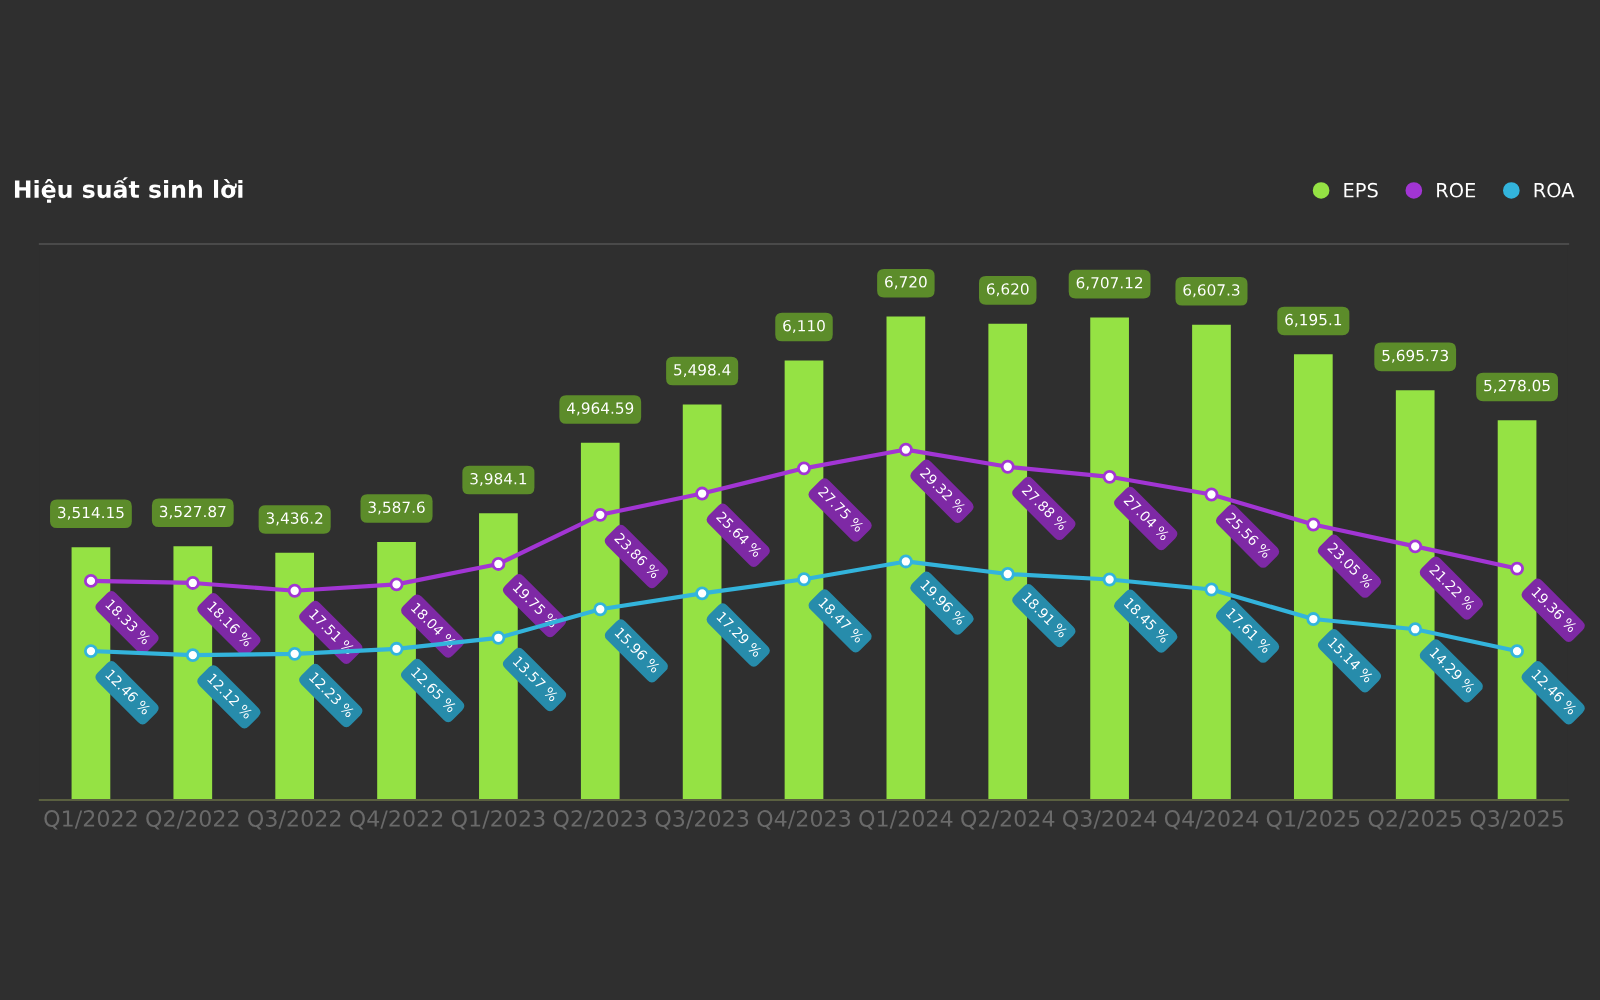 This screenshot has height=1000, width=1600. I want to click on legend-label: EPS, so click(1361, 190).